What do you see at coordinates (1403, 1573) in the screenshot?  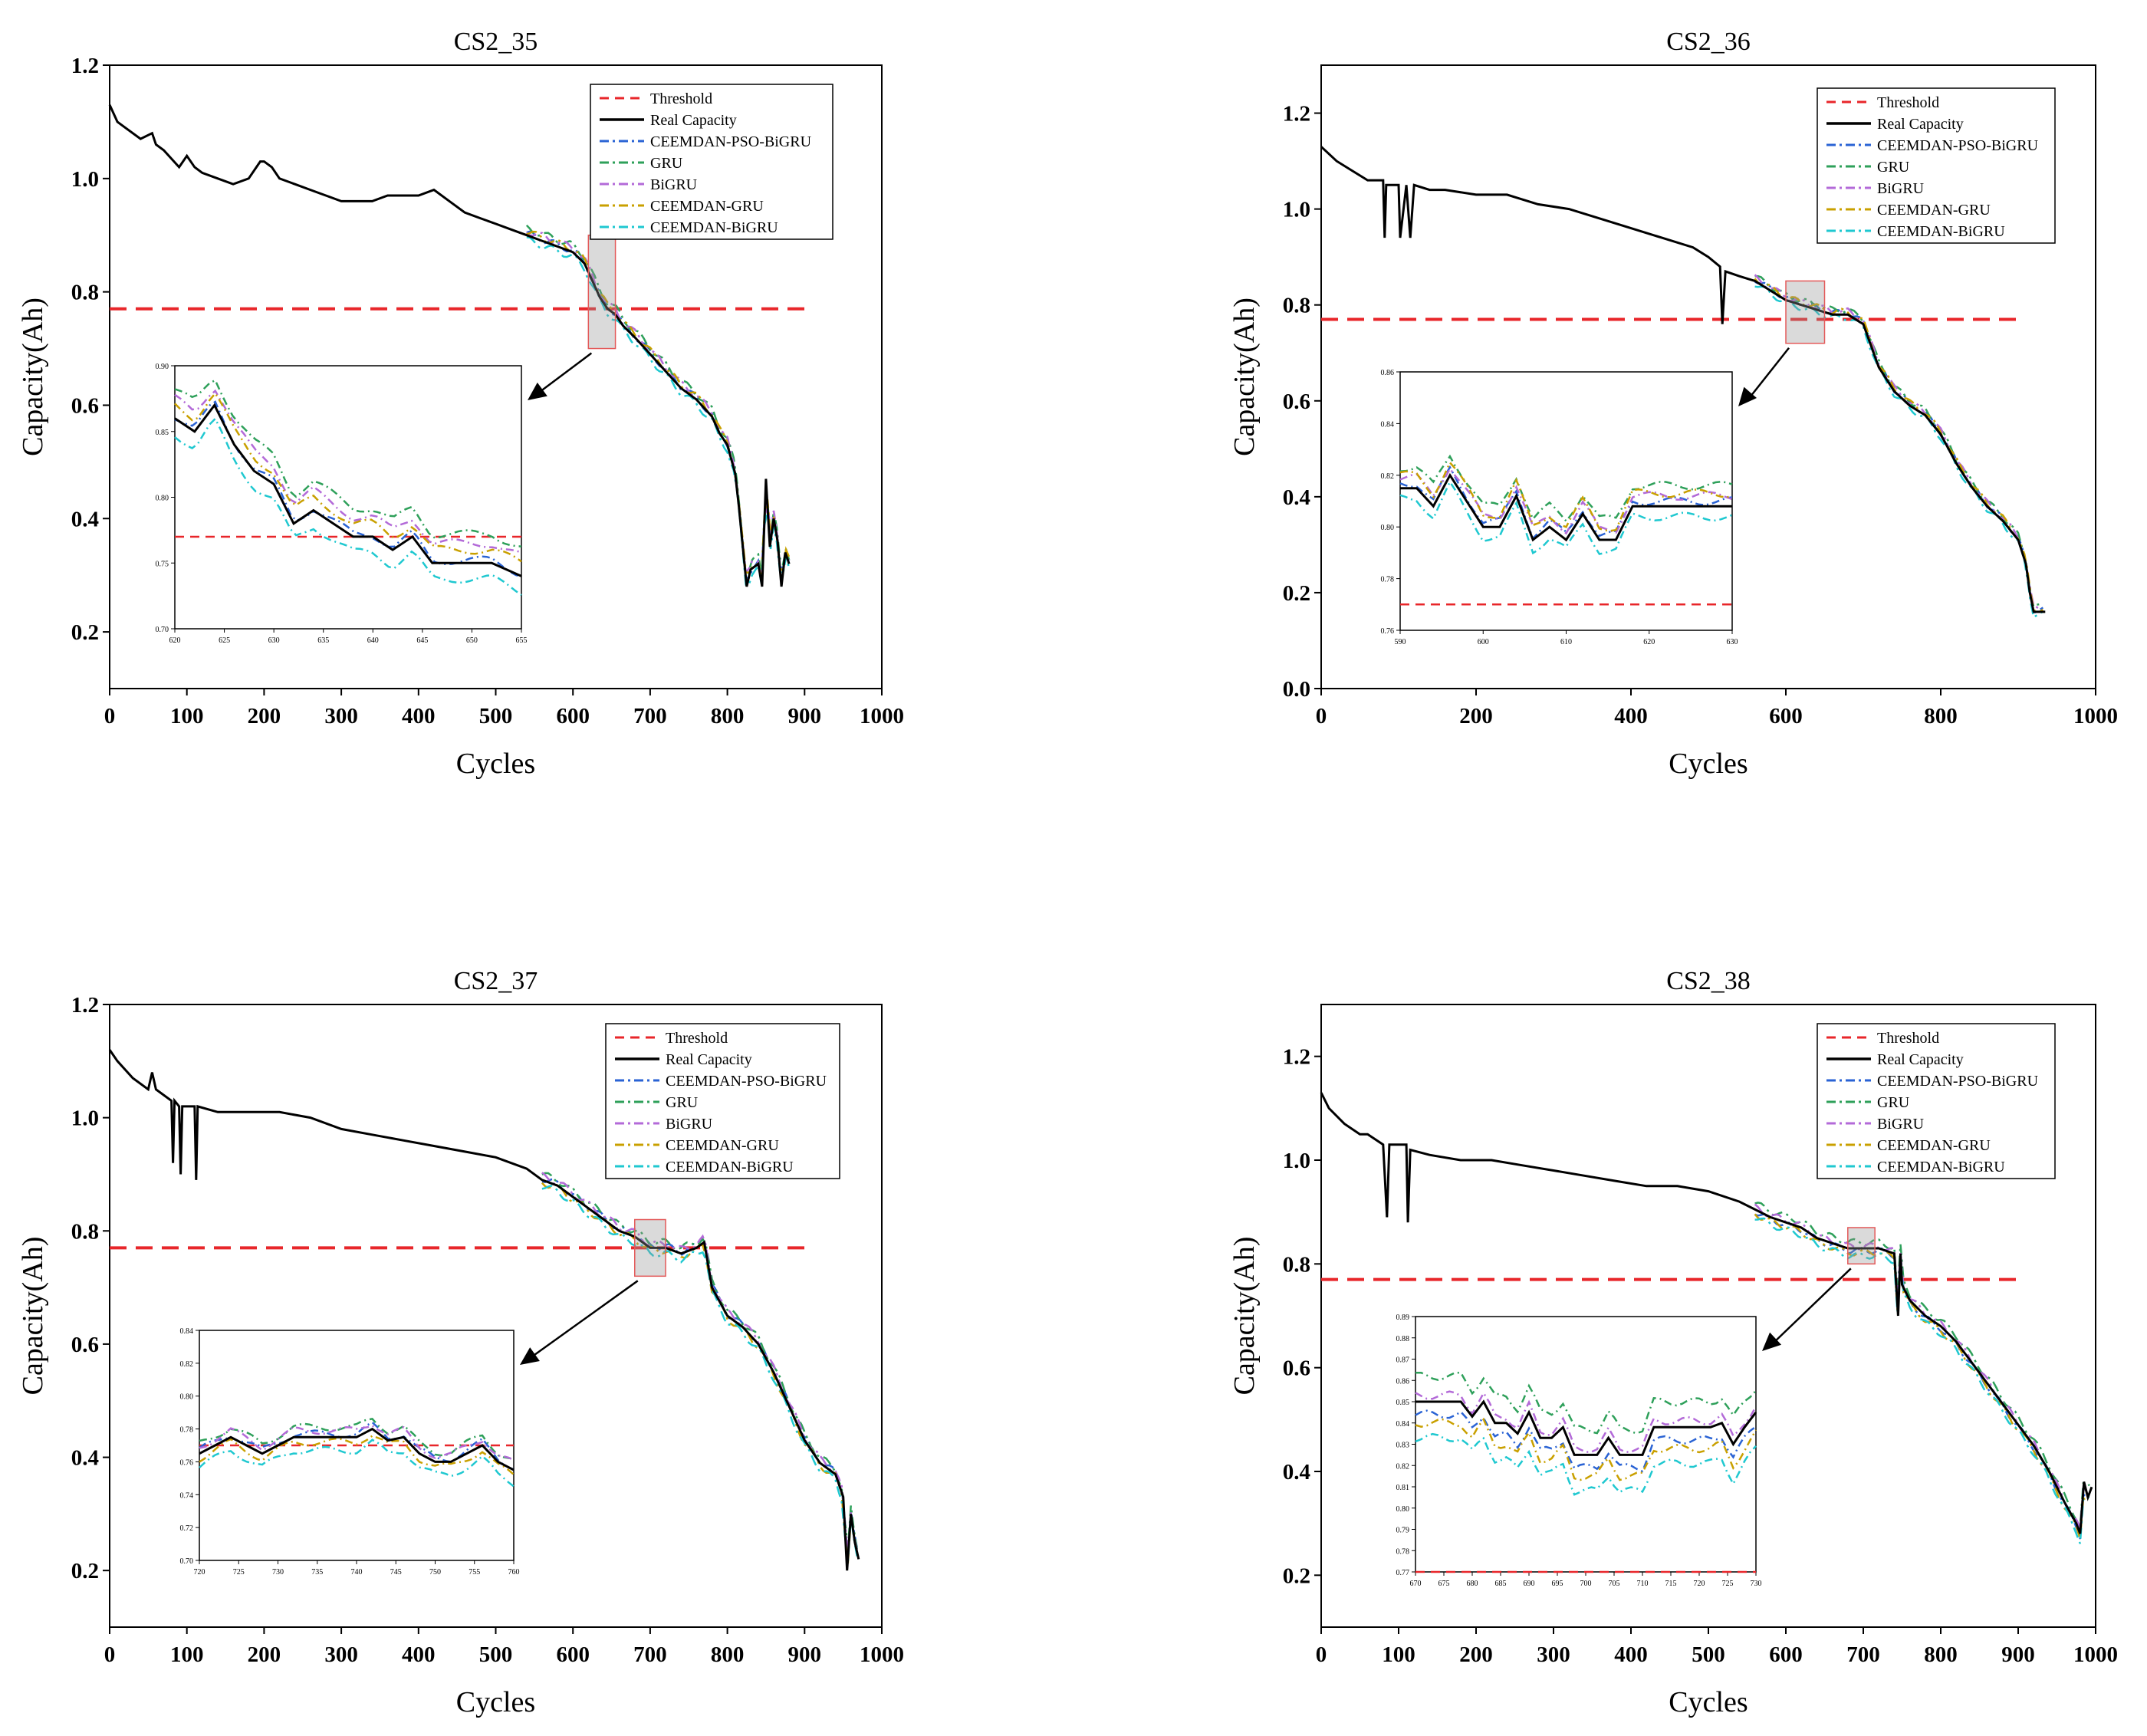 I see `inset-y-tick-label: 0.77` at bounding box center [1403, 1573].